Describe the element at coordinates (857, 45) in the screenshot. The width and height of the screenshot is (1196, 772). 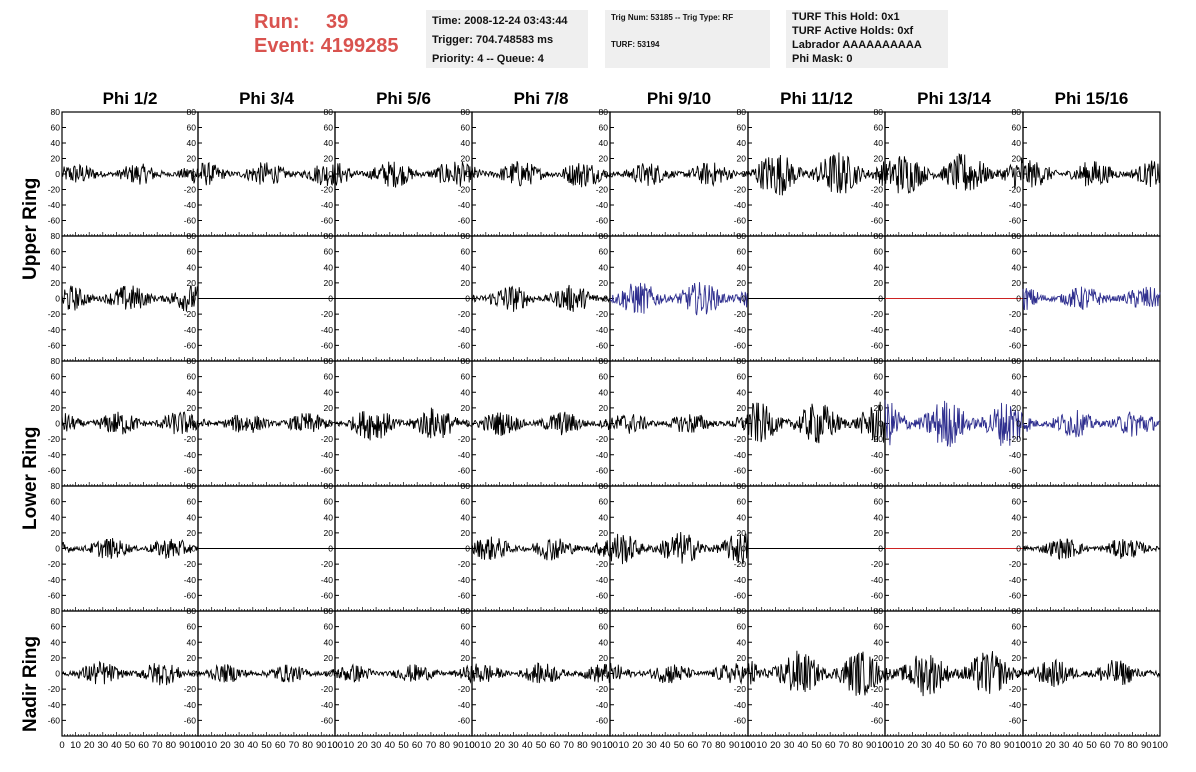
I see `labrador-text: Labrador AAAAAAAAAA` at that location.